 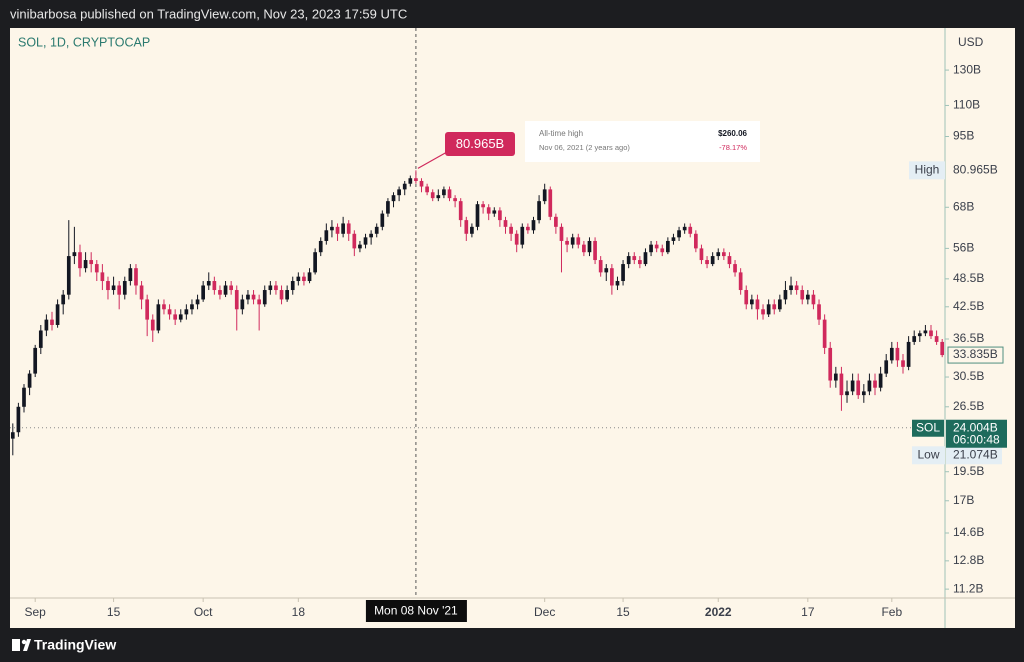 I want to click on low-value: 21.074B, so click(x=975, y=454).